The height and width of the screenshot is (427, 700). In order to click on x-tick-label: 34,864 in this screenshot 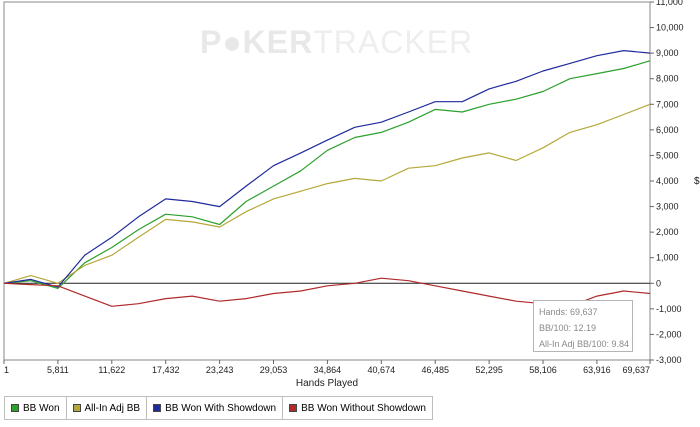, I will do `click(328, 370)`.